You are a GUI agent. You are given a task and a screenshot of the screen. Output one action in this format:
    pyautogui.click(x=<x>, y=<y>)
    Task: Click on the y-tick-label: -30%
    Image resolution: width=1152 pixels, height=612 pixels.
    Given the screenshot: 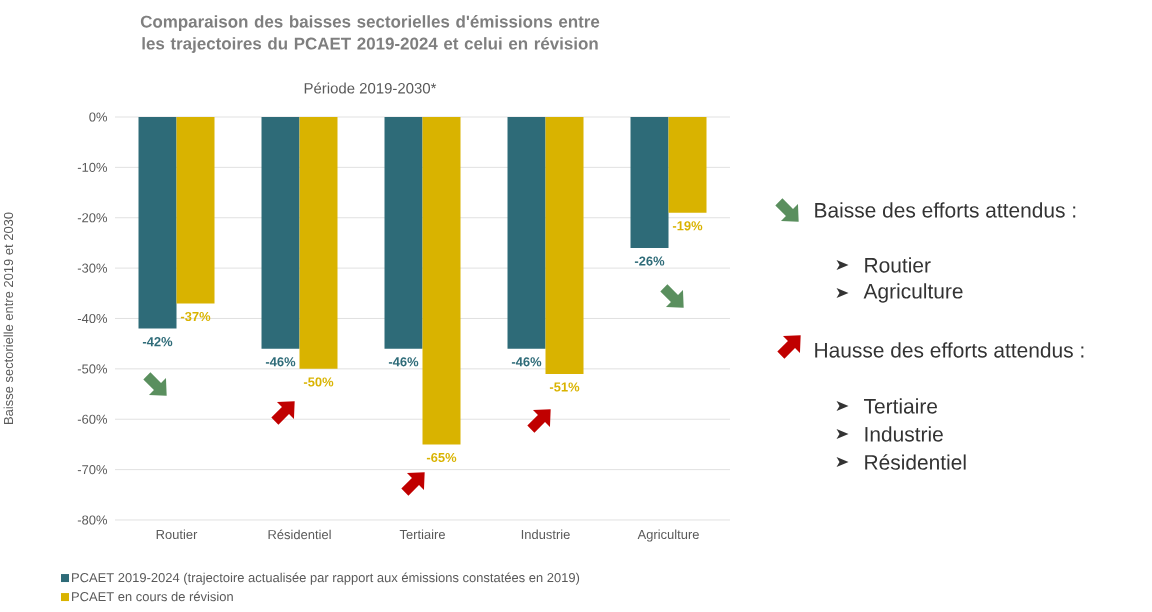 What is the action you would take?
    pyautogui.click(x=92, y=268)
    